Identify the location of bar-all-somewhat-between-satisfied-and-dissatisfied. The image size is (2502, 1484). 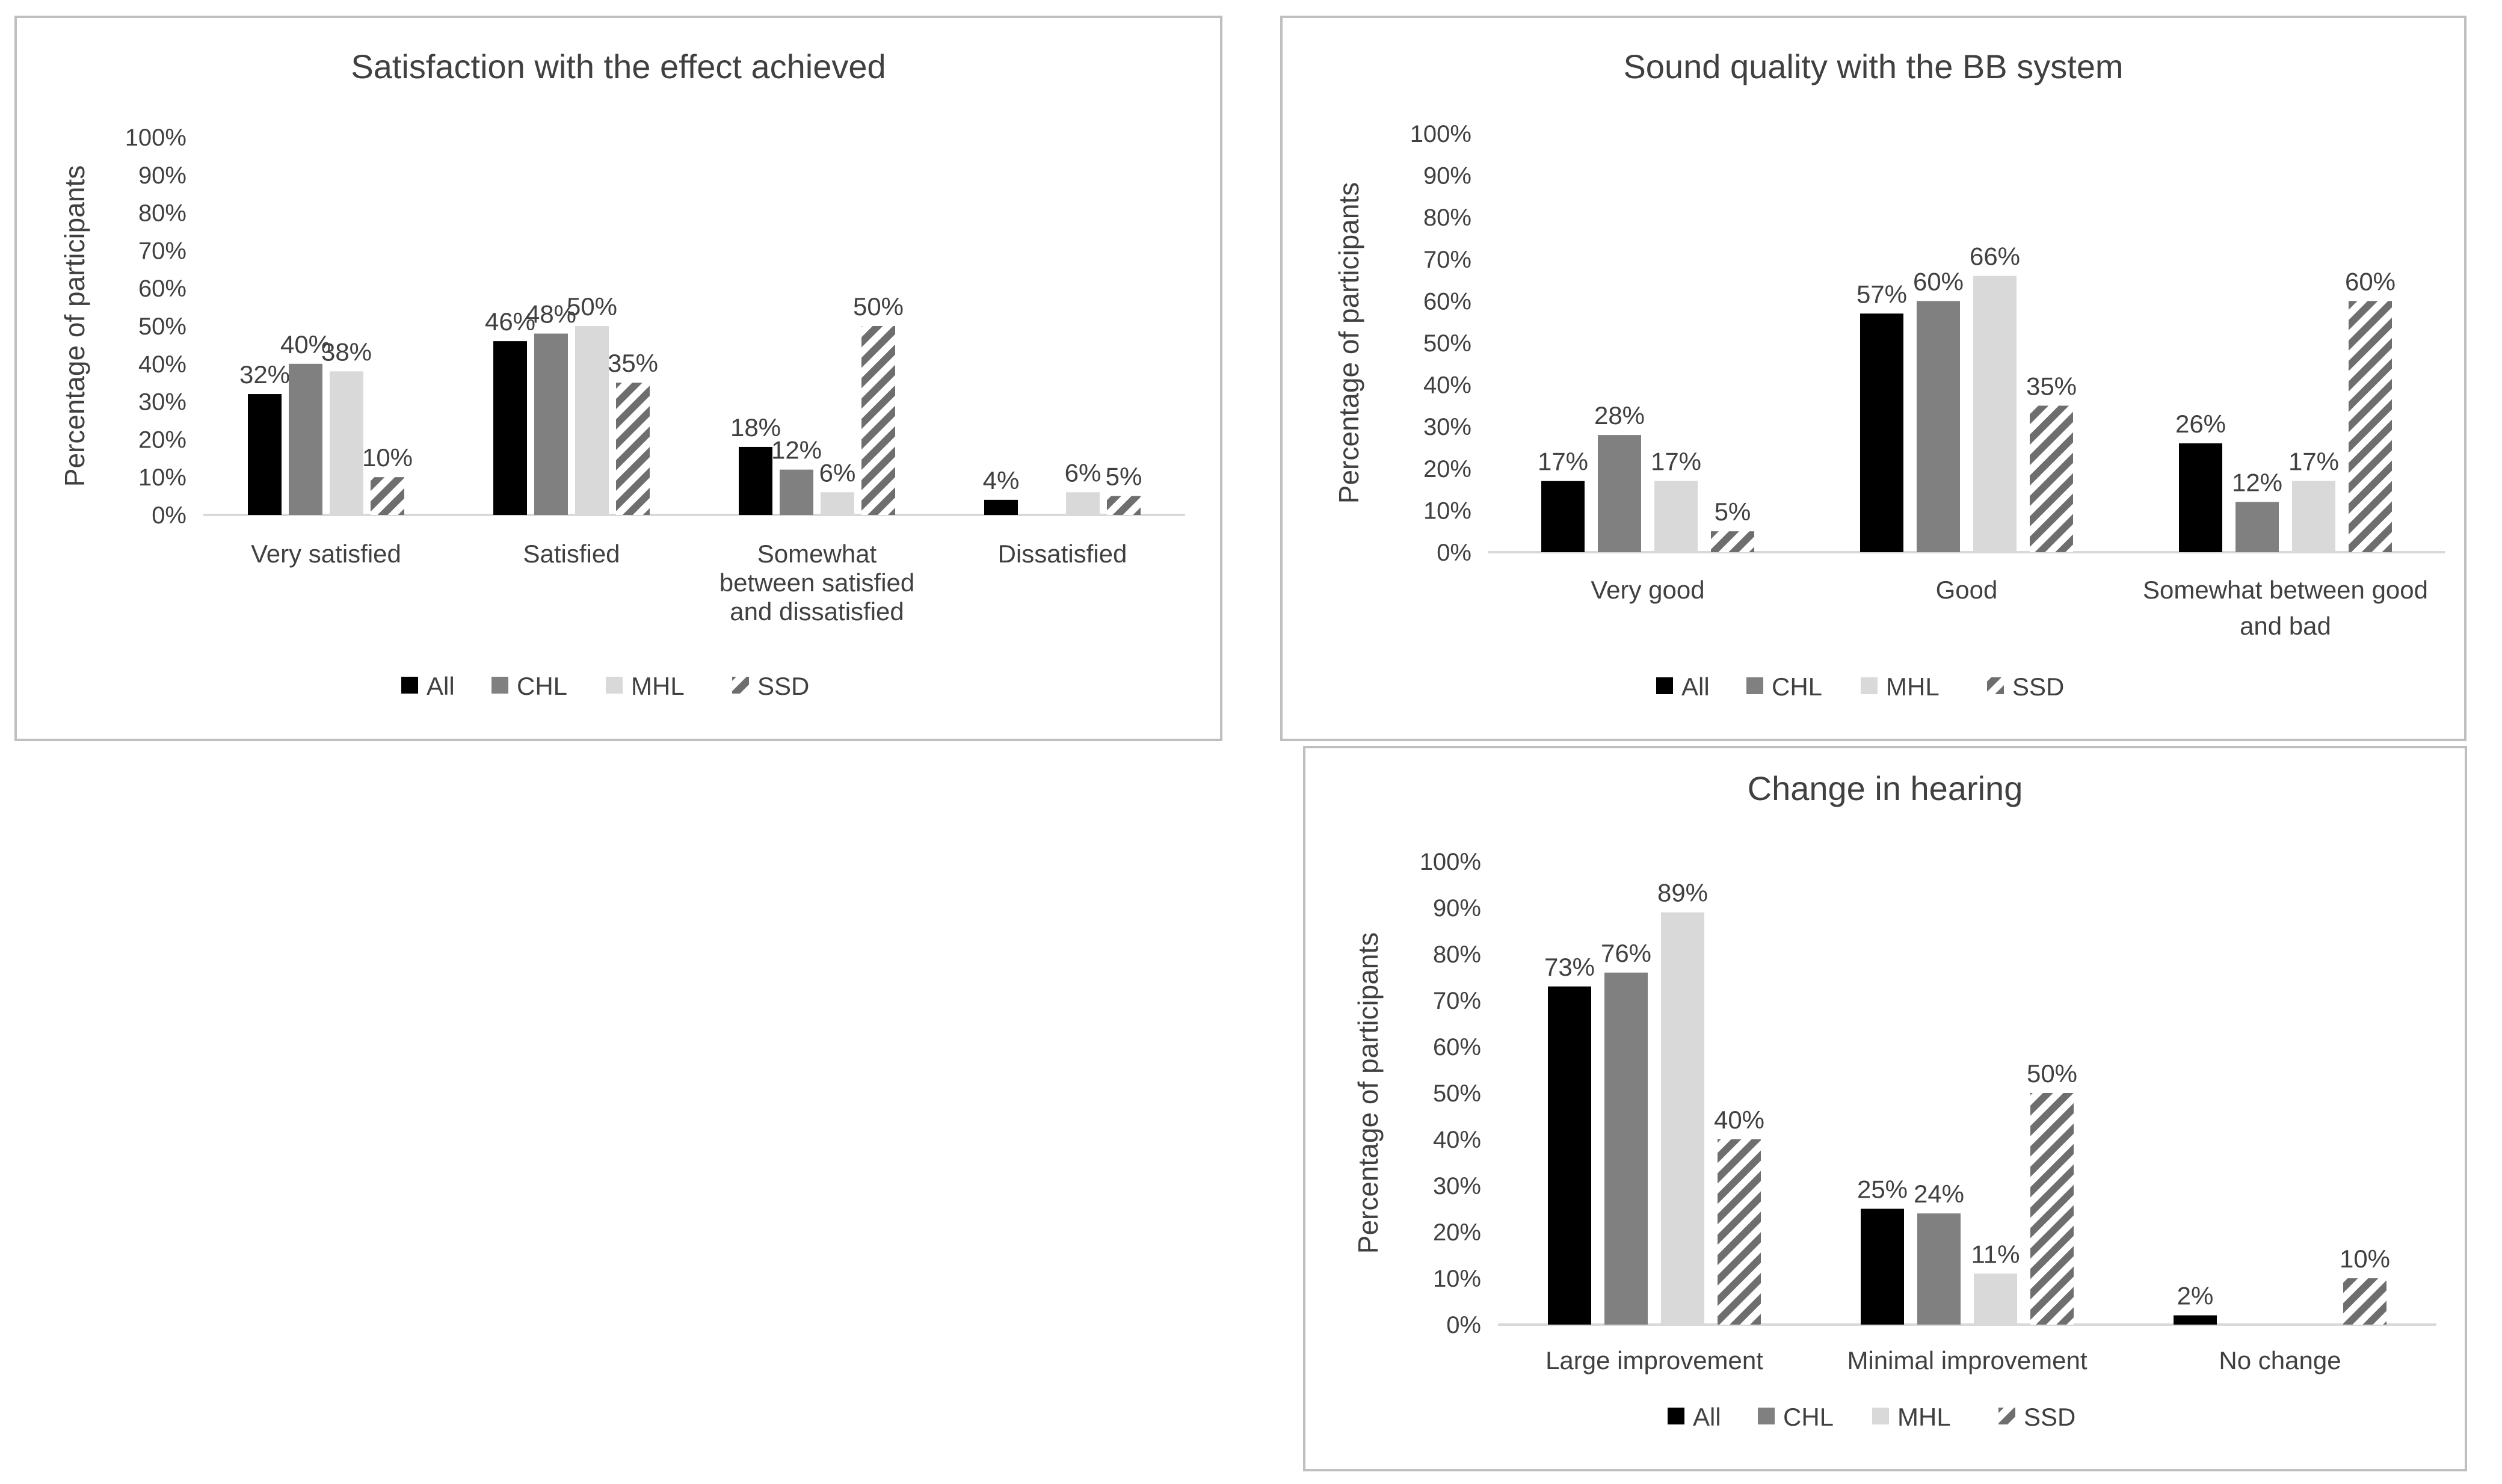
(755, 480).